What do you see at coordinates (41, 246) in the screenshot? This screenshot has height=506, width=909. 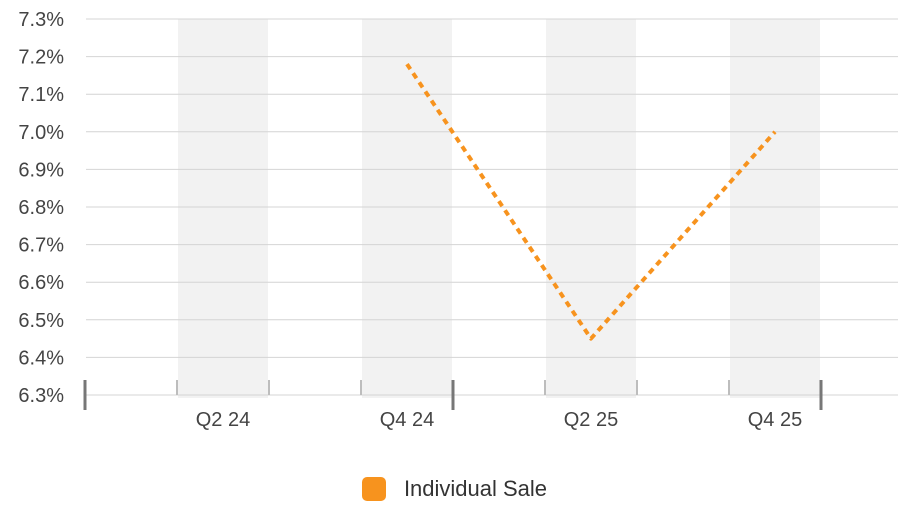 I see `y-tick-label: 6.7%` at bounding box center [41, 246].